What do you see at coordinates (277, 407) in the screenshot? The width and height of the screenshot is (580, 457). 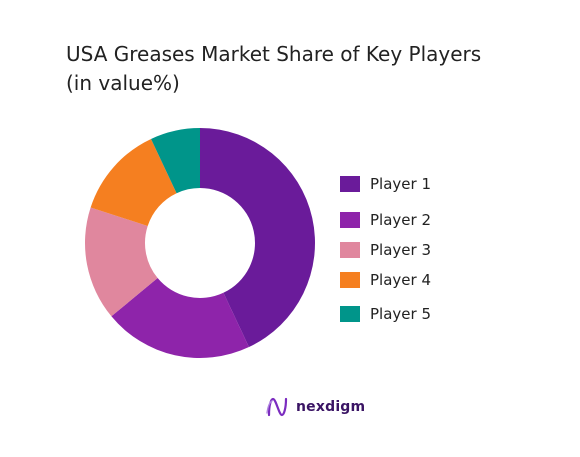 I see `nexdigm-logo-icon` at bounding box center [277, 407].